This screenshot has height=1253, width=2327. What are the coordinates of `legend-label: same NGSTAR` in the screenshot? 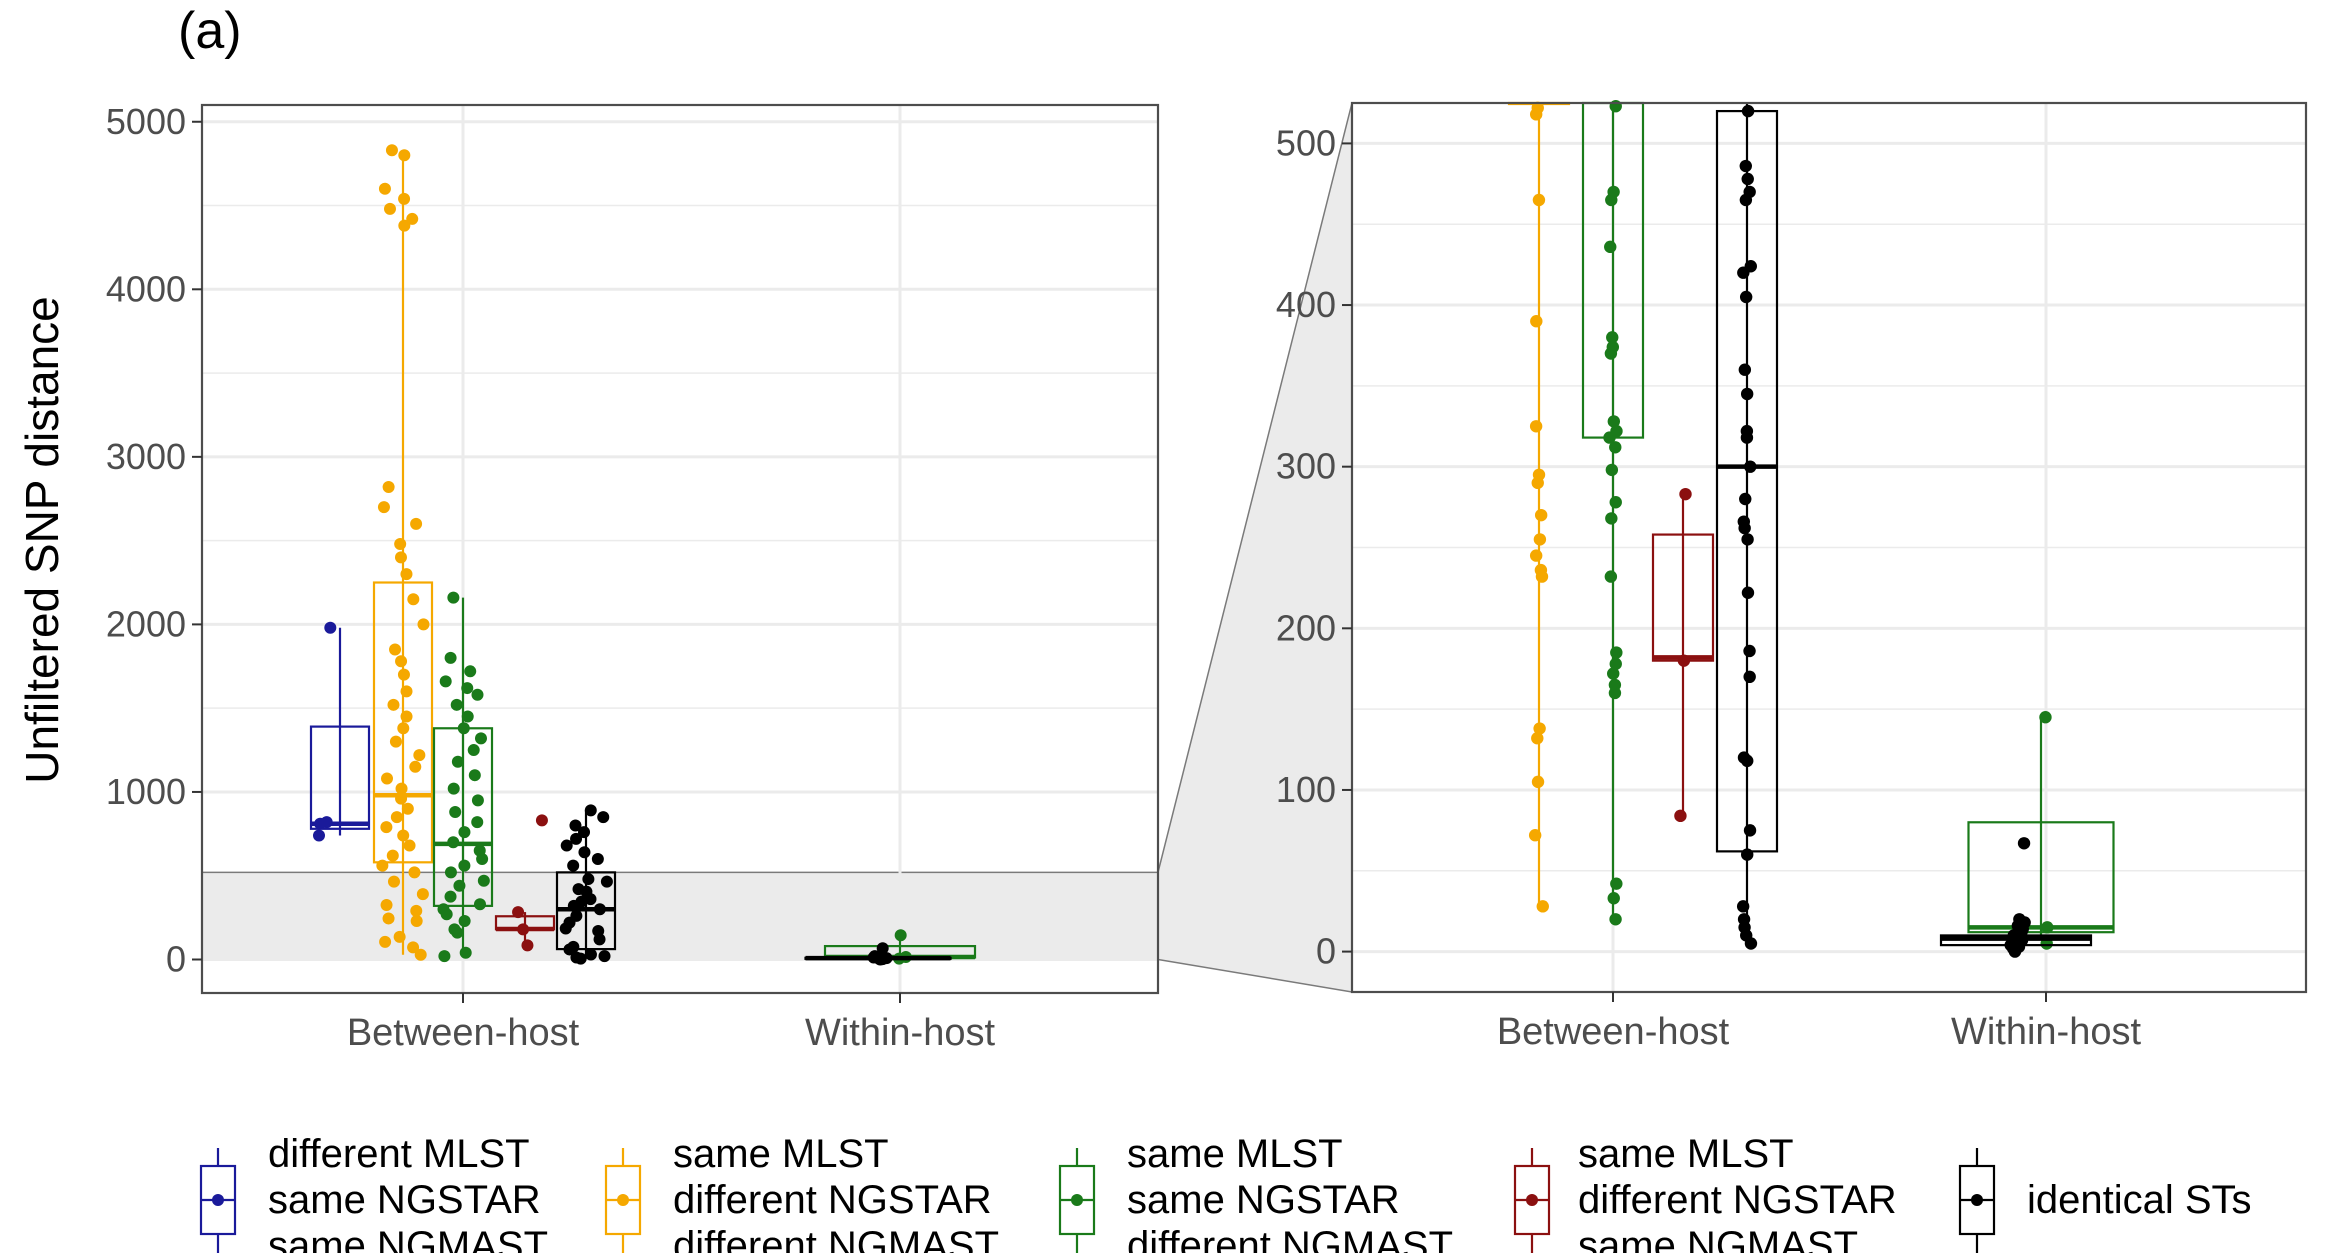 It's located at (1263, 1200).